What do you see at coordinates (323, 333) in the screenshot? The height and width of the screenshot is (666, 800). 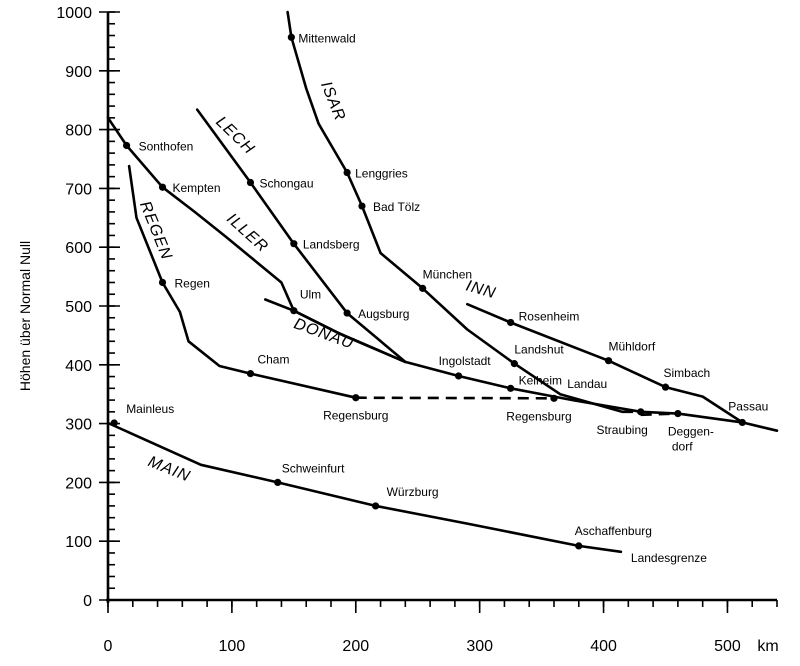 I see `river-name-label: DONAU` at bounding box center [323, 333].